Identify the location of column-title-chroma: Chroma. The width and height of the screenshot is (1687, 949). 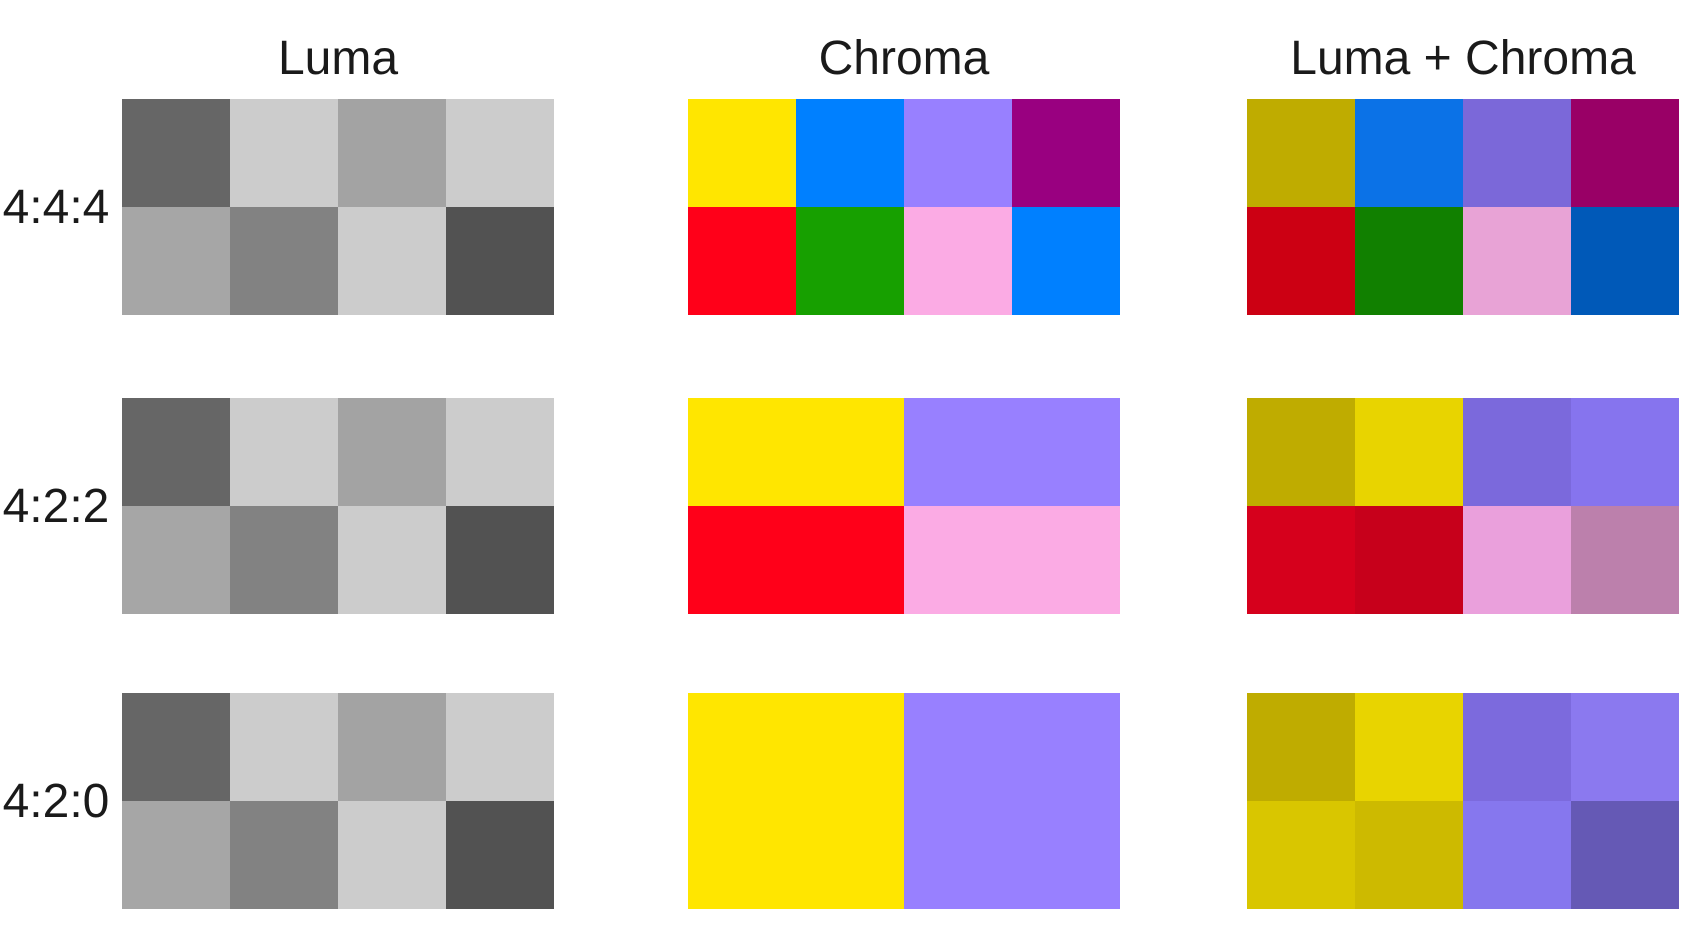
(904, 58).